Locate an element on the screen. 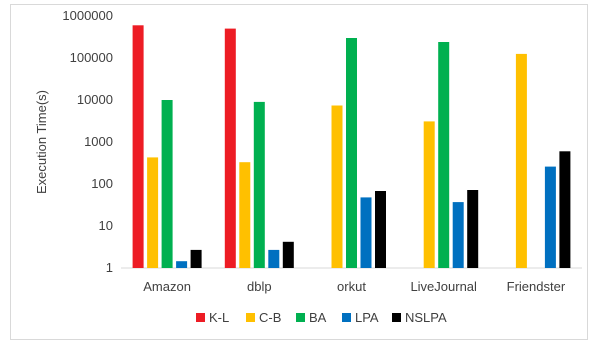 The image size is (595, 345). bar-cb-friendster is located at coordinates (521, 161).